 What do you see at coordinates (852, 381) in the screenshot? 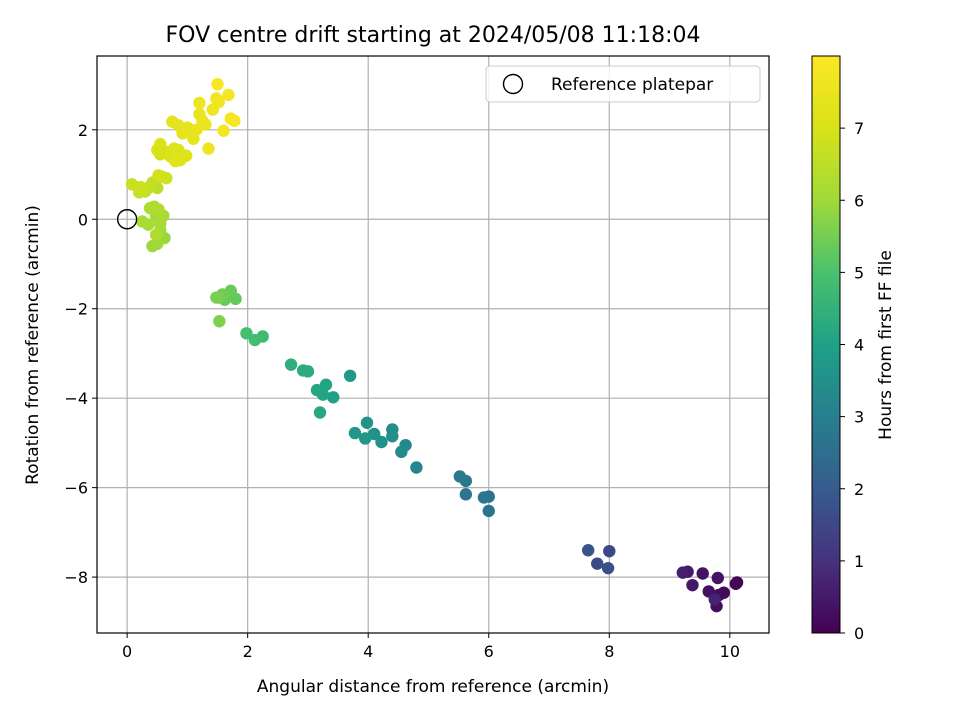
I see `colorbar-ticks: 0 1 2 3 4 5 6 7` at bounding box center [852, 381].